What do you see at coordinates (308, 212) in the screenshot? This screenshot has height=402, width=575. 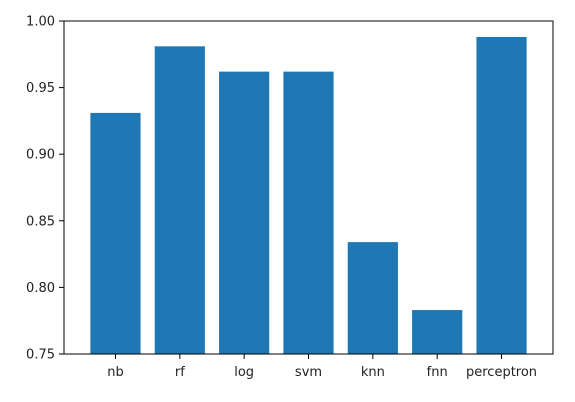 I see `bar-svm` at bounding box center [308, 212].